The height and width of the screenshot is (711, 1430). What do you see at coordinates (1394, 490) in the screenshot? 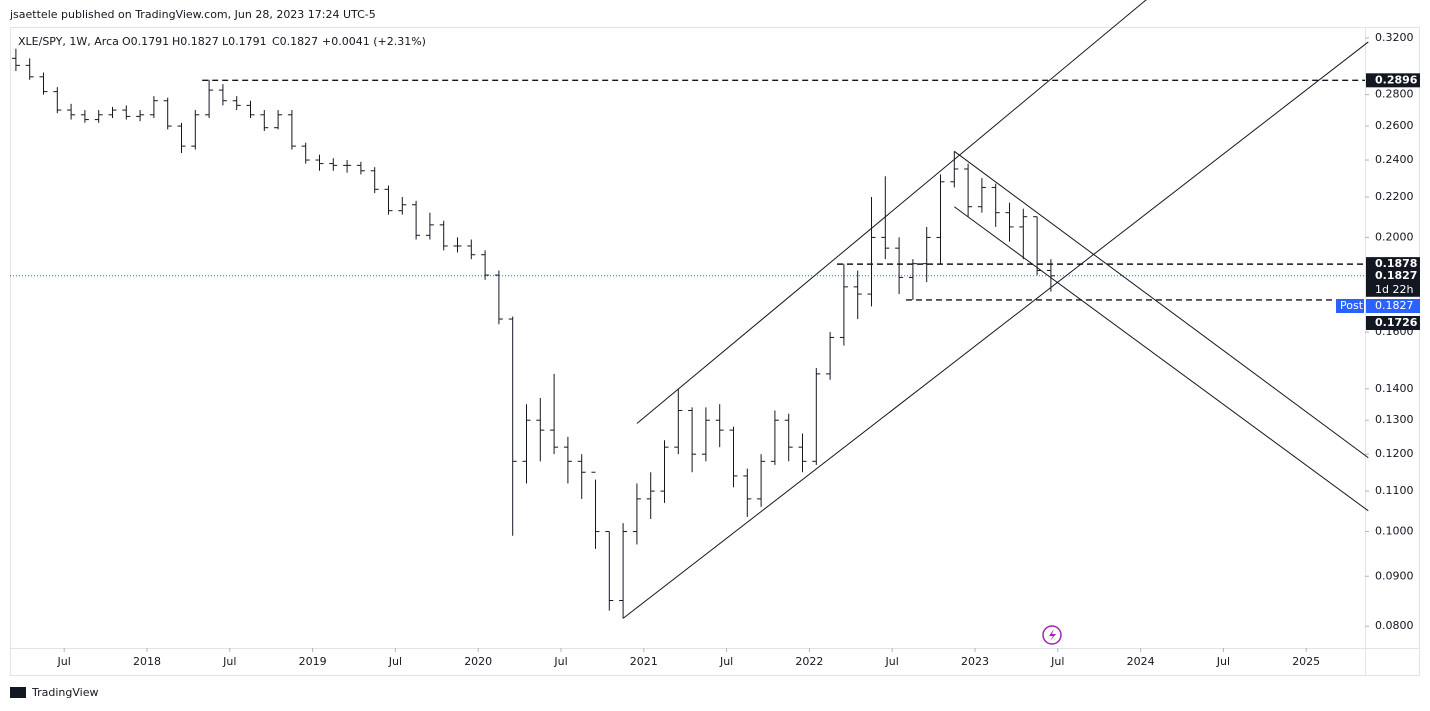
I see `y-tick-label: 0.1100` at bounding box center [1394, 490].